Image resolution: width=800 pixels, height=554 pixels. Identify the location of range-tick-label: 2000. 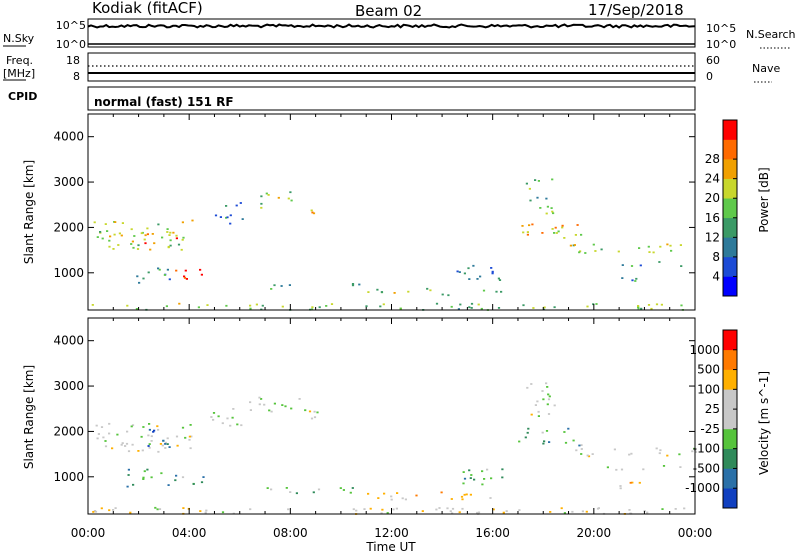
(68, 431).